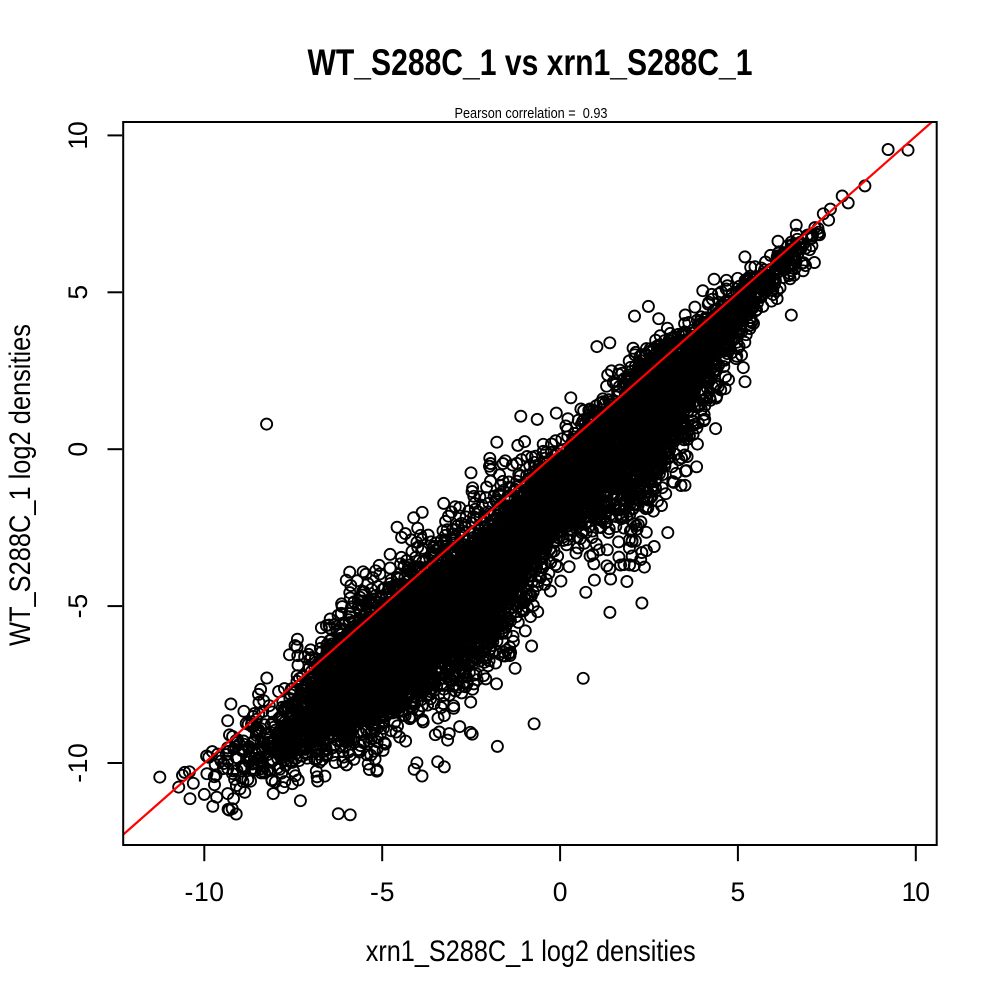  Describe the element at coordinates (531, 951) in the screenshot. I see `svg-text: xrn1_S288C_1 log2 densities` at that location.